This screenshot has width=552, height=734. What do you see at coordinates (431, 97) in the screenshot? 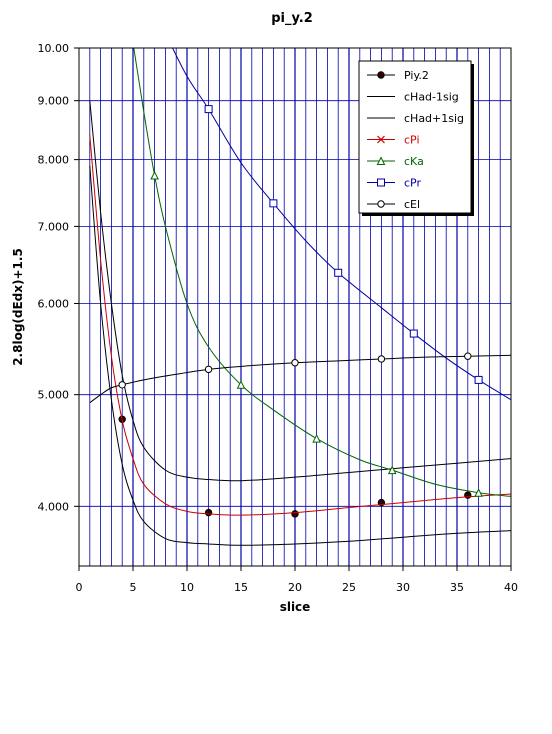
I see `legend-label-chad-1sig: cHad-1sig` at bounding box center [431, 97].